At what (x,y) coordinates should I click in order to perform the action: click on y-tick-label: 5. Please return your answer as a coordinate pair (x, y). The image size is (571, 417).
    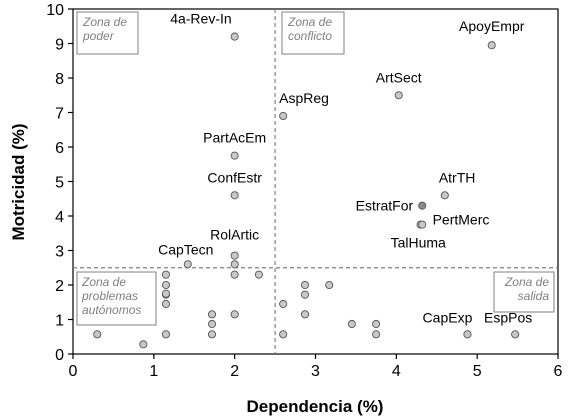
    Looking at the image, I should click on (59, 183).